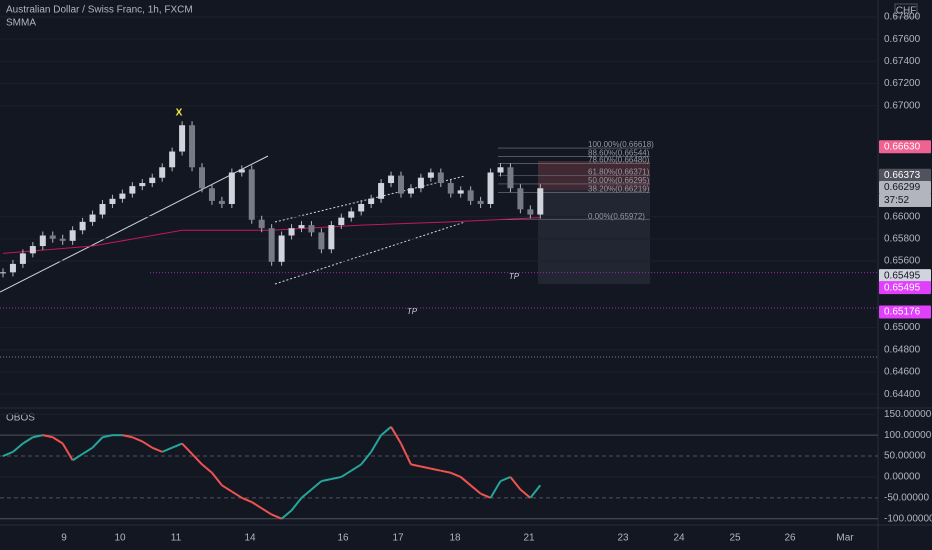 Image resolution: width=932 pixels, height=550 pixels. What do you see at coordinates (908, 435) in the screenshot?
I see `y2-tick-label: 100.00000` at bounding box center [908, 435].